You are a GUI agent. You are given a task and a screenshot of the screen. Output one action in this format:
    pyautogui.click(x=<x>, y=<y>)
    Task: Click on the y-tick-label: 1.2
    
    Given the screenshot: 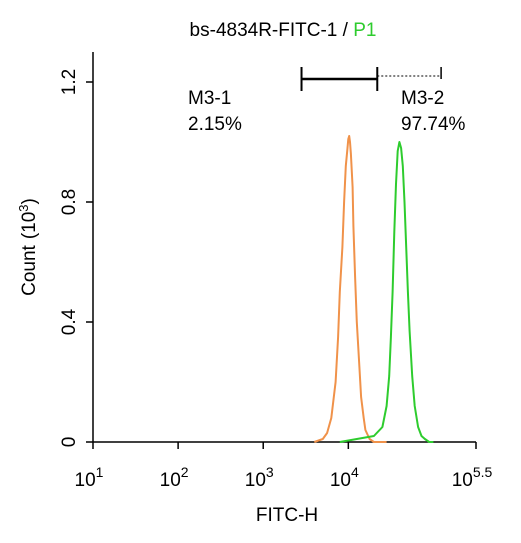 What is the action you would take?
    pyautogui.click(x=69, y=82)
    